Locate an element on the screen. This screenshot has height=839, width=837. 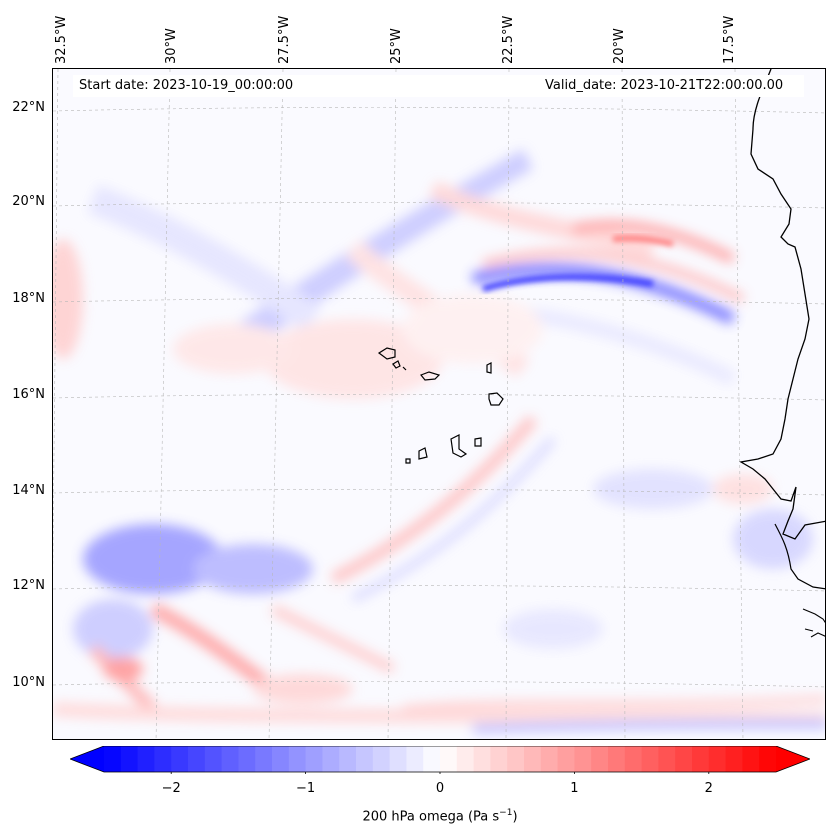
info-bar is located at coordinates (438, 86).